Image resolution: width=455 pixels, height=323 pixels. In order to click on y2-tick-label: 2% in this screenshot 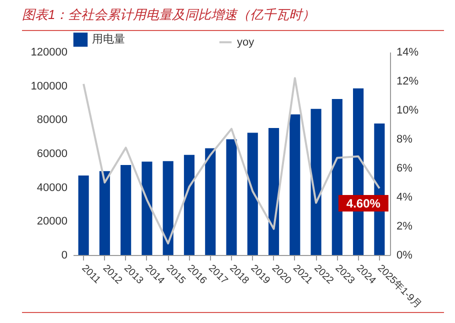, I will do `click(404, 226)`.